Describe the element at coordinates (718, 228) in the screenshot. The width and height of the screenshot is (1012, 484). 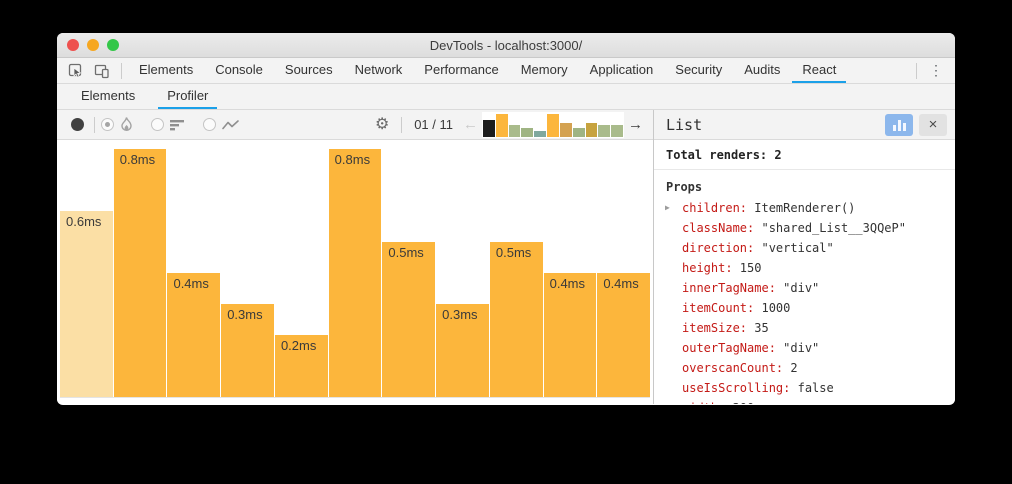
I see `prop-key: className:` at that location.